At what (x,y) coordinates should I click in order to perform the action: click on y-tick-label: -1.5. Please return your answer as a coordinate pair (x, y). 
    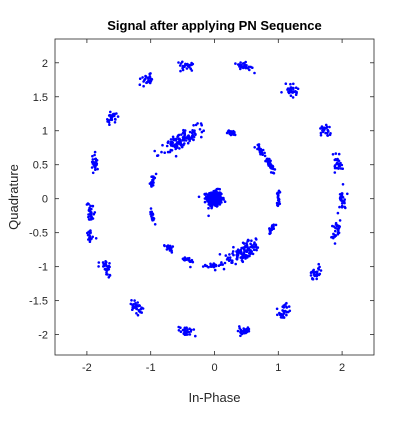
    Looking at the image, I should click on (38, 302).